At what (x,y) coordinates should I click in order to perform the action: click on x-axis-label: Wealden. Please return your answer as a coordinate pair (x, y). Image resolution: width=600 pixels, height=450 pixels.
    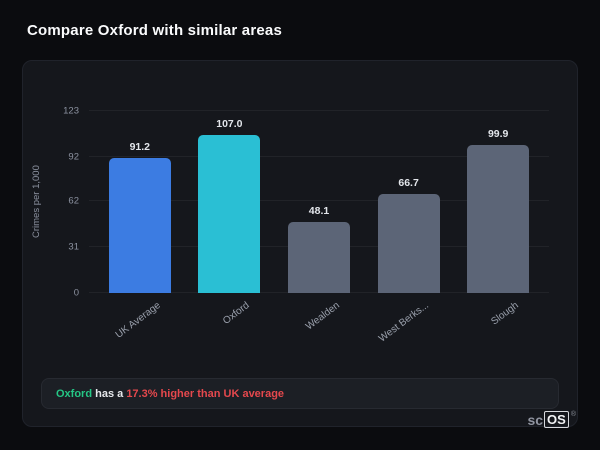
    Looking at the image, I should click on (322, 316).